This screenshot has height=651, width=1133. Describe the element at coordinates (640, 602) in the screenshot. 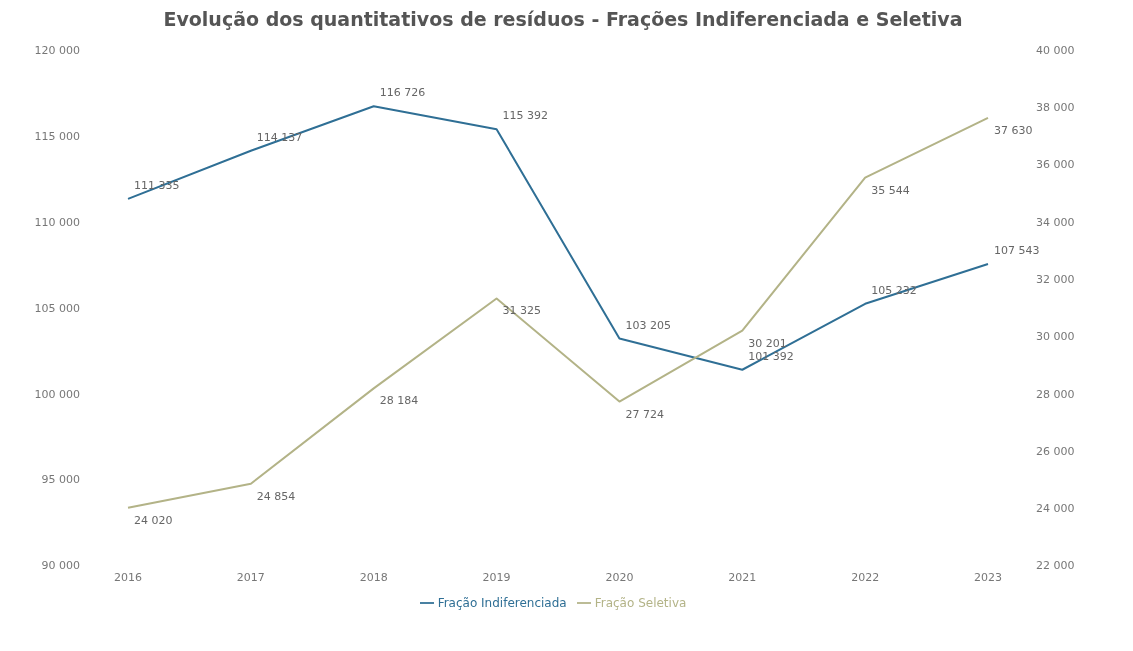

I see `legend-label: Fração Seletiva` at that location.